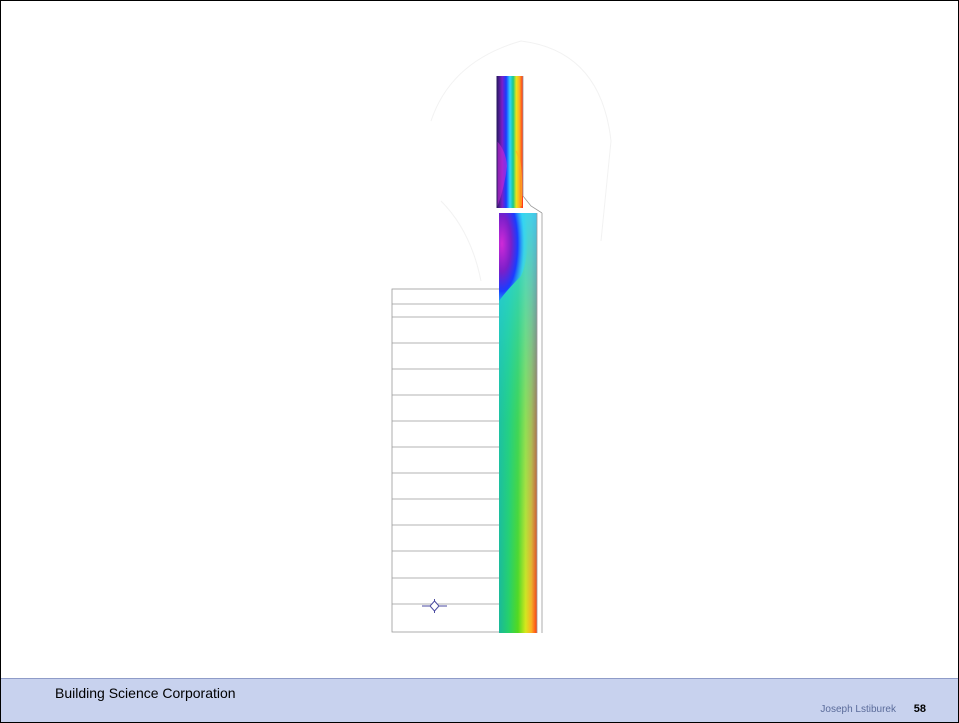 The image size is (959, 723). Describe the element at coordinates (509, 142) in the screenshot. I see `upper-wall-isotherms` at that location.